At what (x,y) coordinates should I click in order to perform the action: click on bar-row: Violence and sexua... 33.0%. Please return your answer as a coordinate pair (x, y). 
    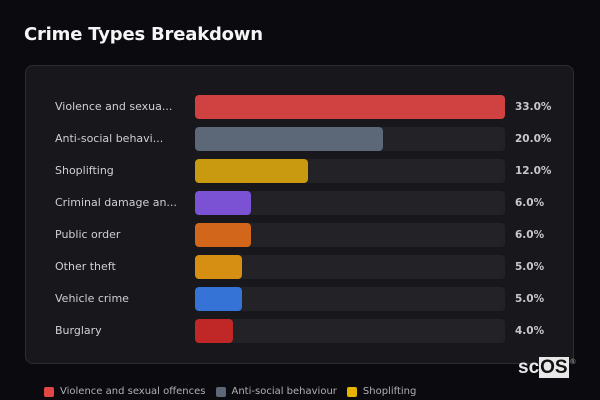
    Looking at the image, I should click on (299, 107).